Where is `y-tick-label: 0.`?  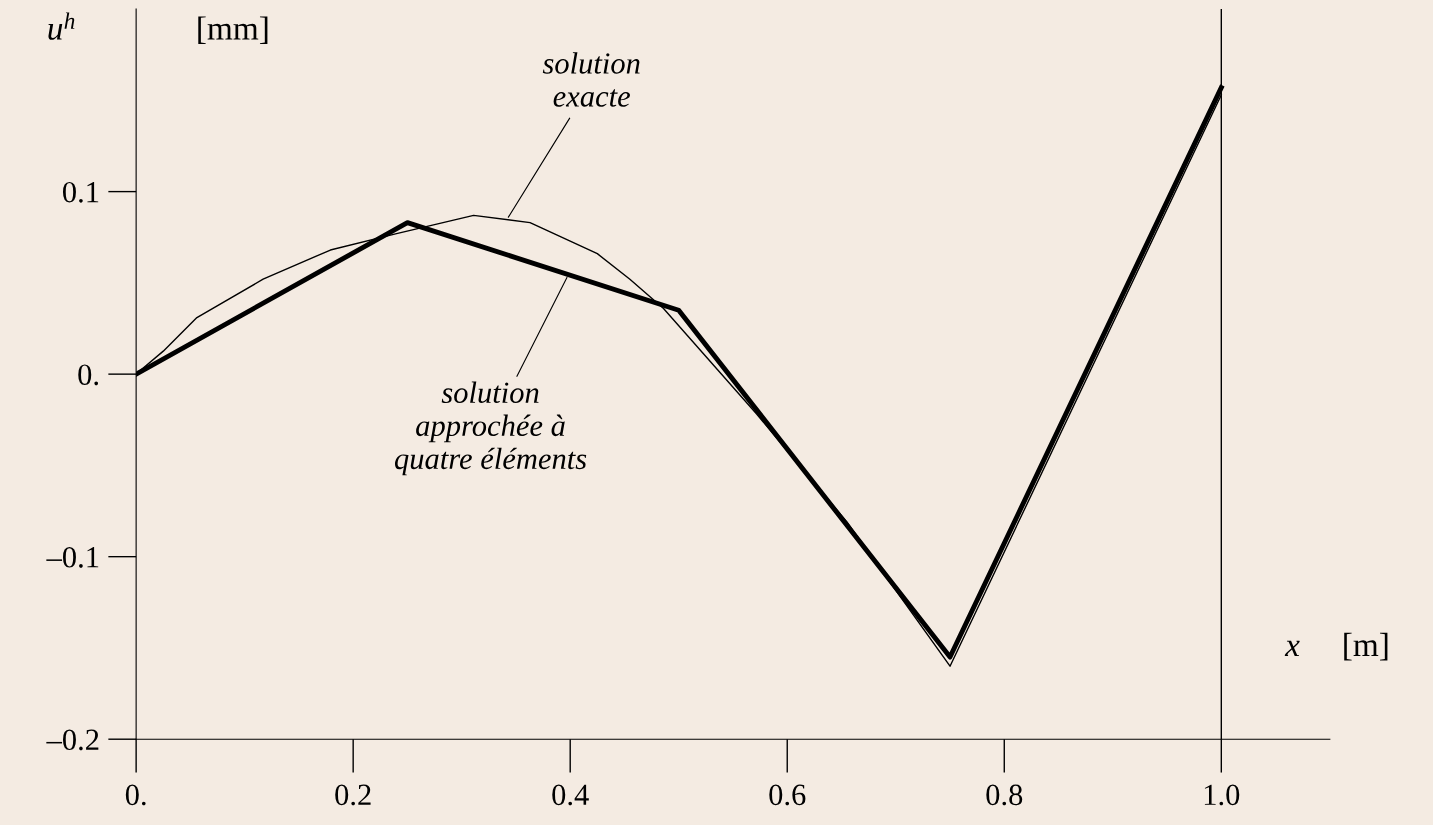
y-tick-label: 0. is located at coordinates (88, 375).